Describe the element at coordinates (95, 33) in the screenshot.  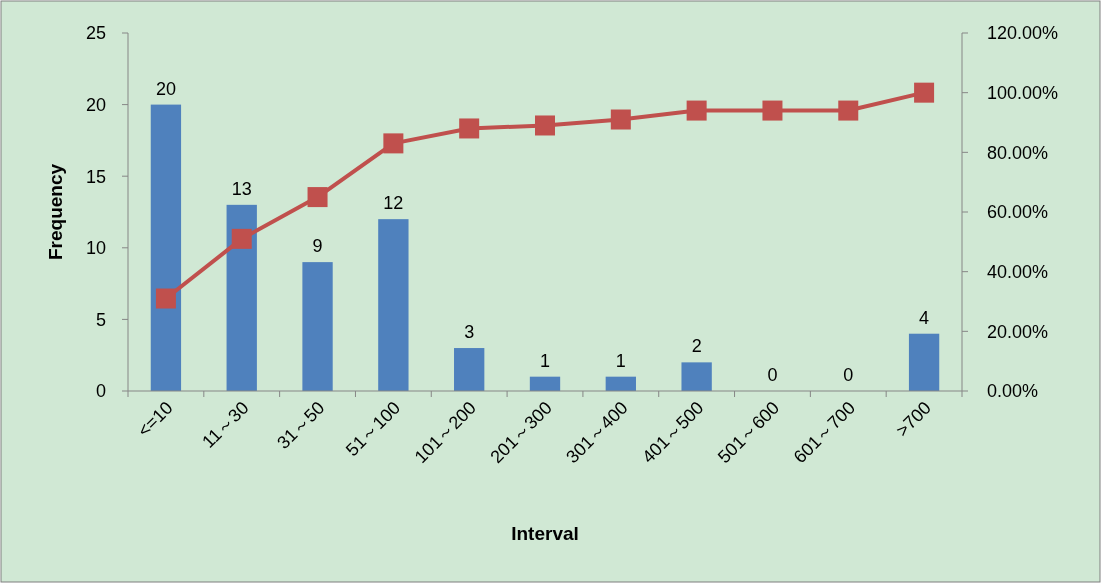
I see `y-tick-label: 25` at that location.